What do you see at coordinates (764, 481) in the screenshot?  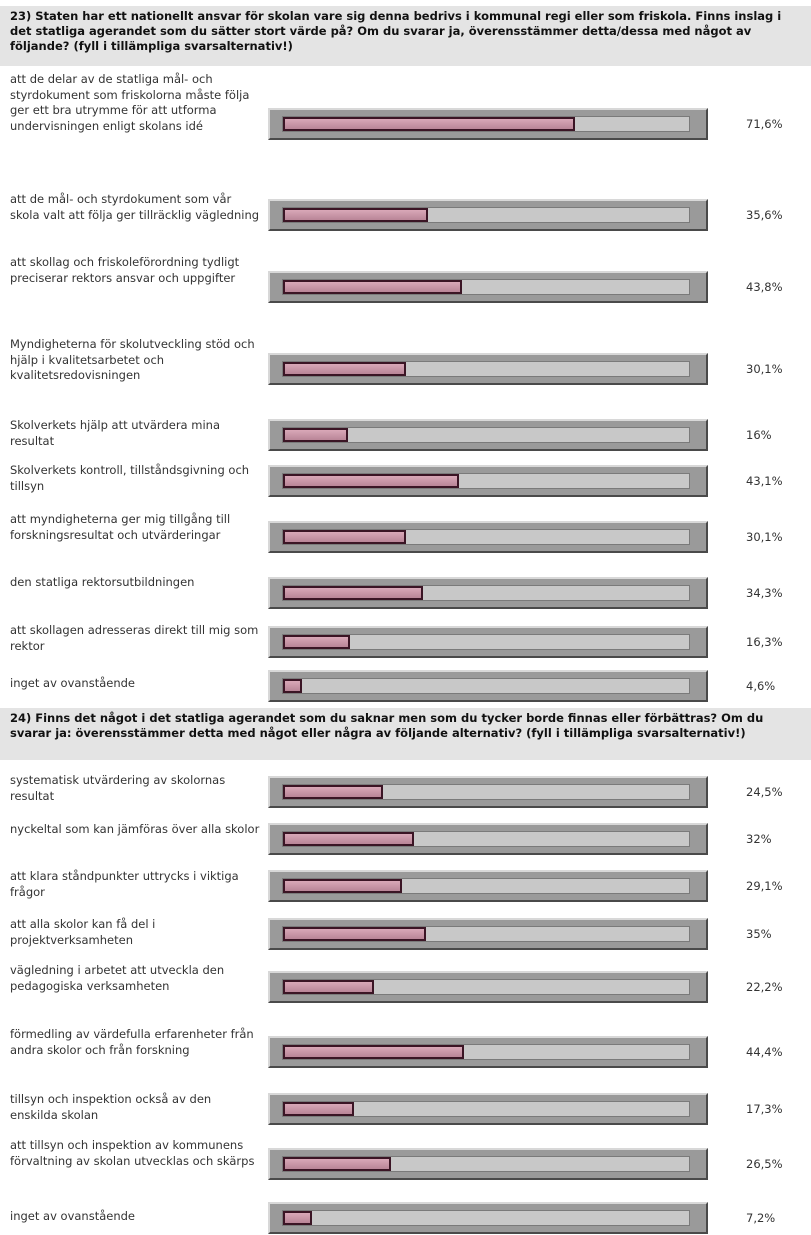 I see `percentage-label: 43,1%` at bounding box center [764, 481].